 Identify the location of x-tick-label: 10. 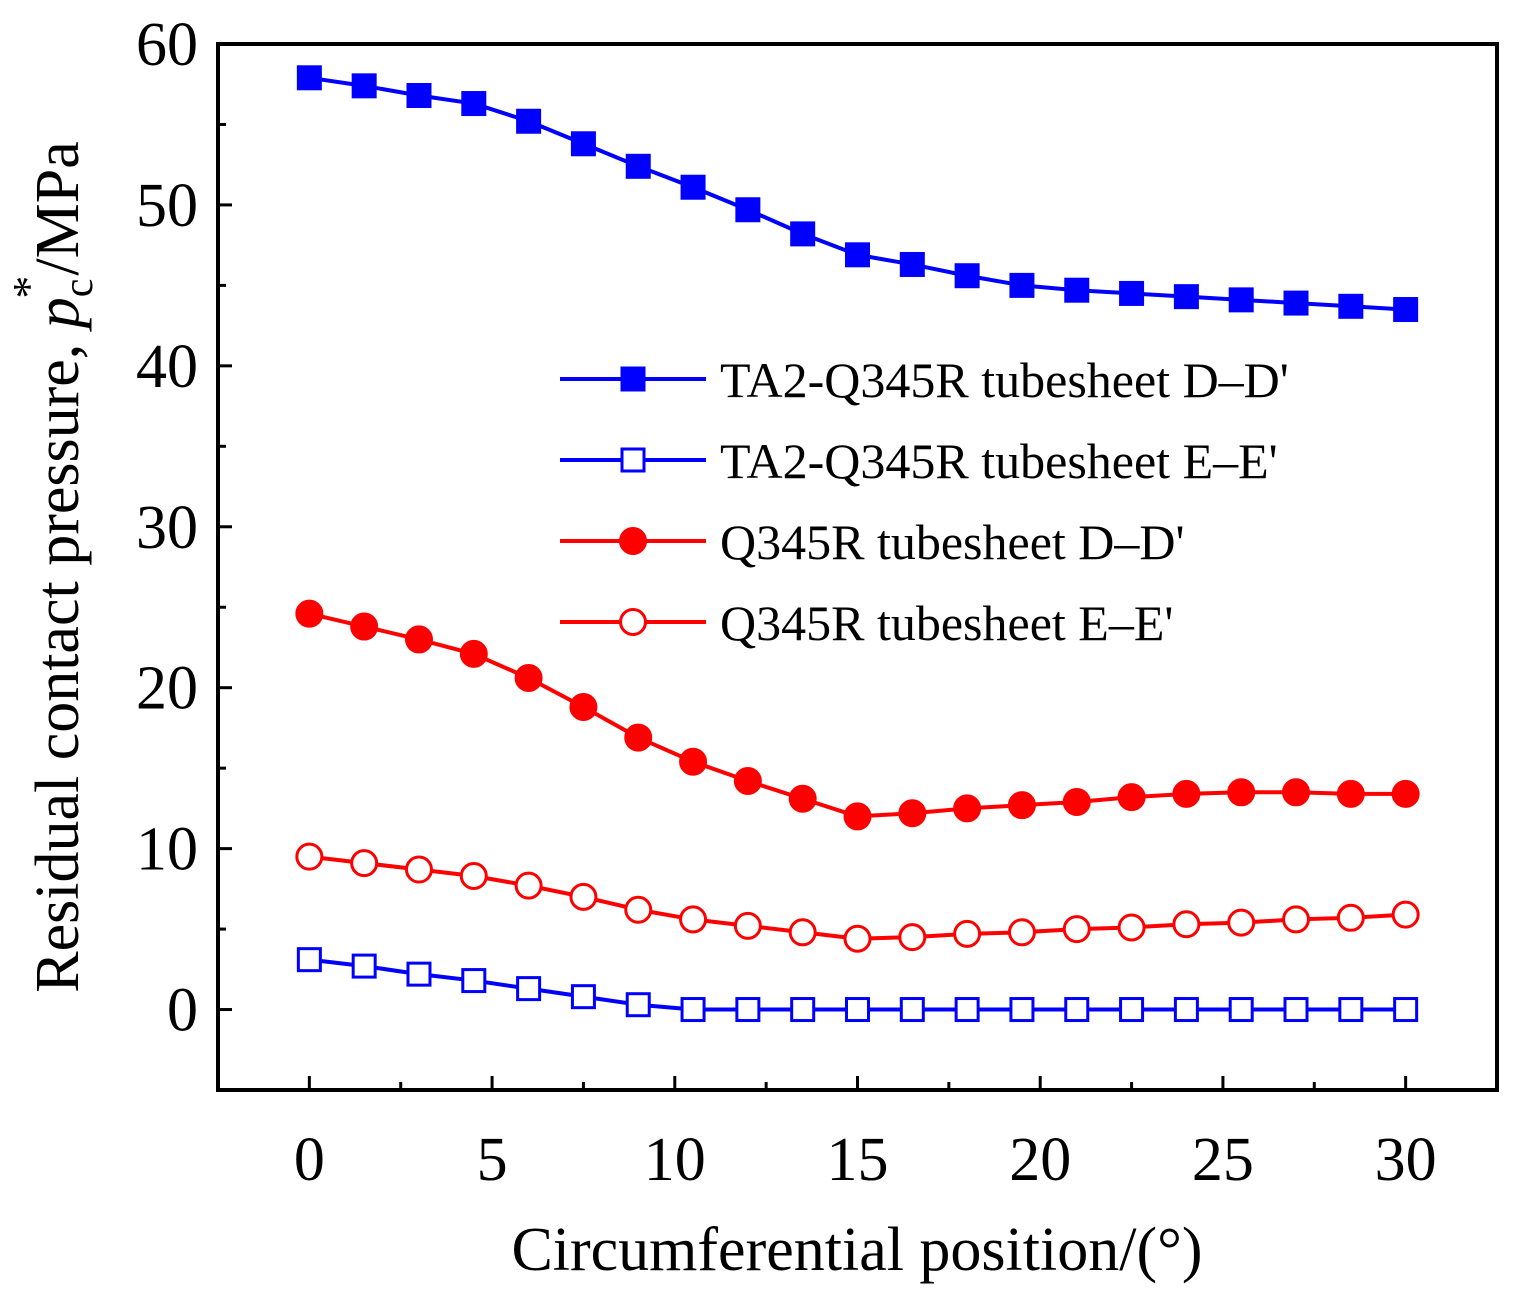
(675, 1160).